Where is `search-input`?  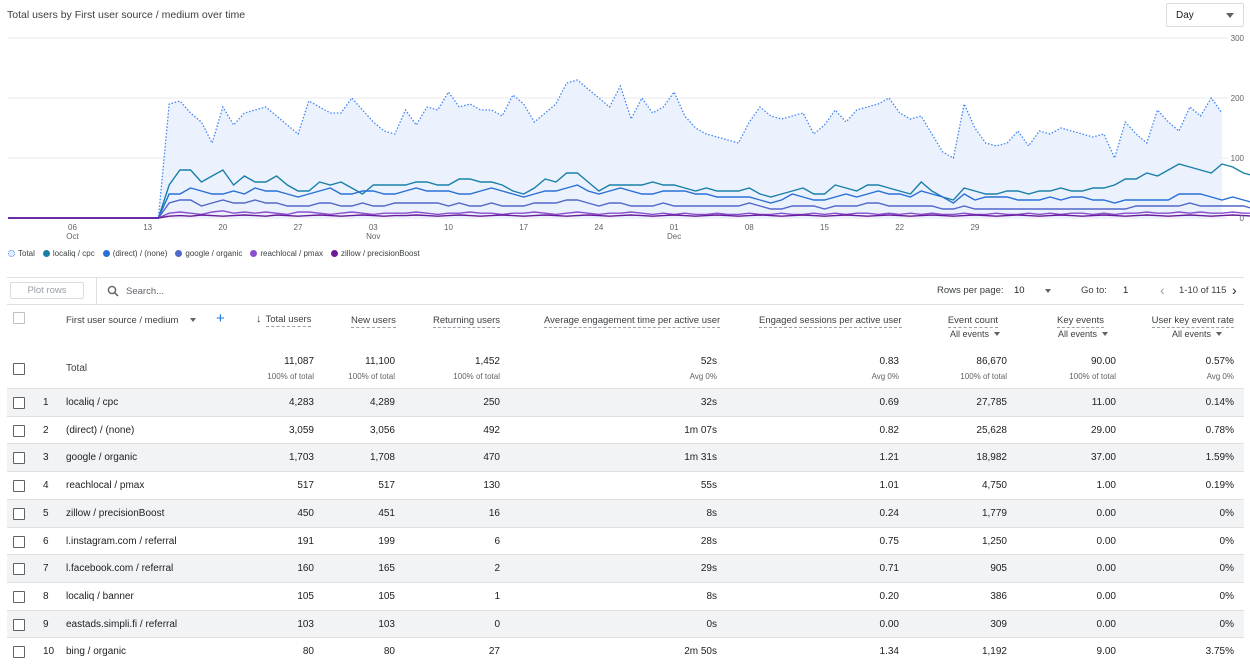 search-input is located at coordinates (226, 291).